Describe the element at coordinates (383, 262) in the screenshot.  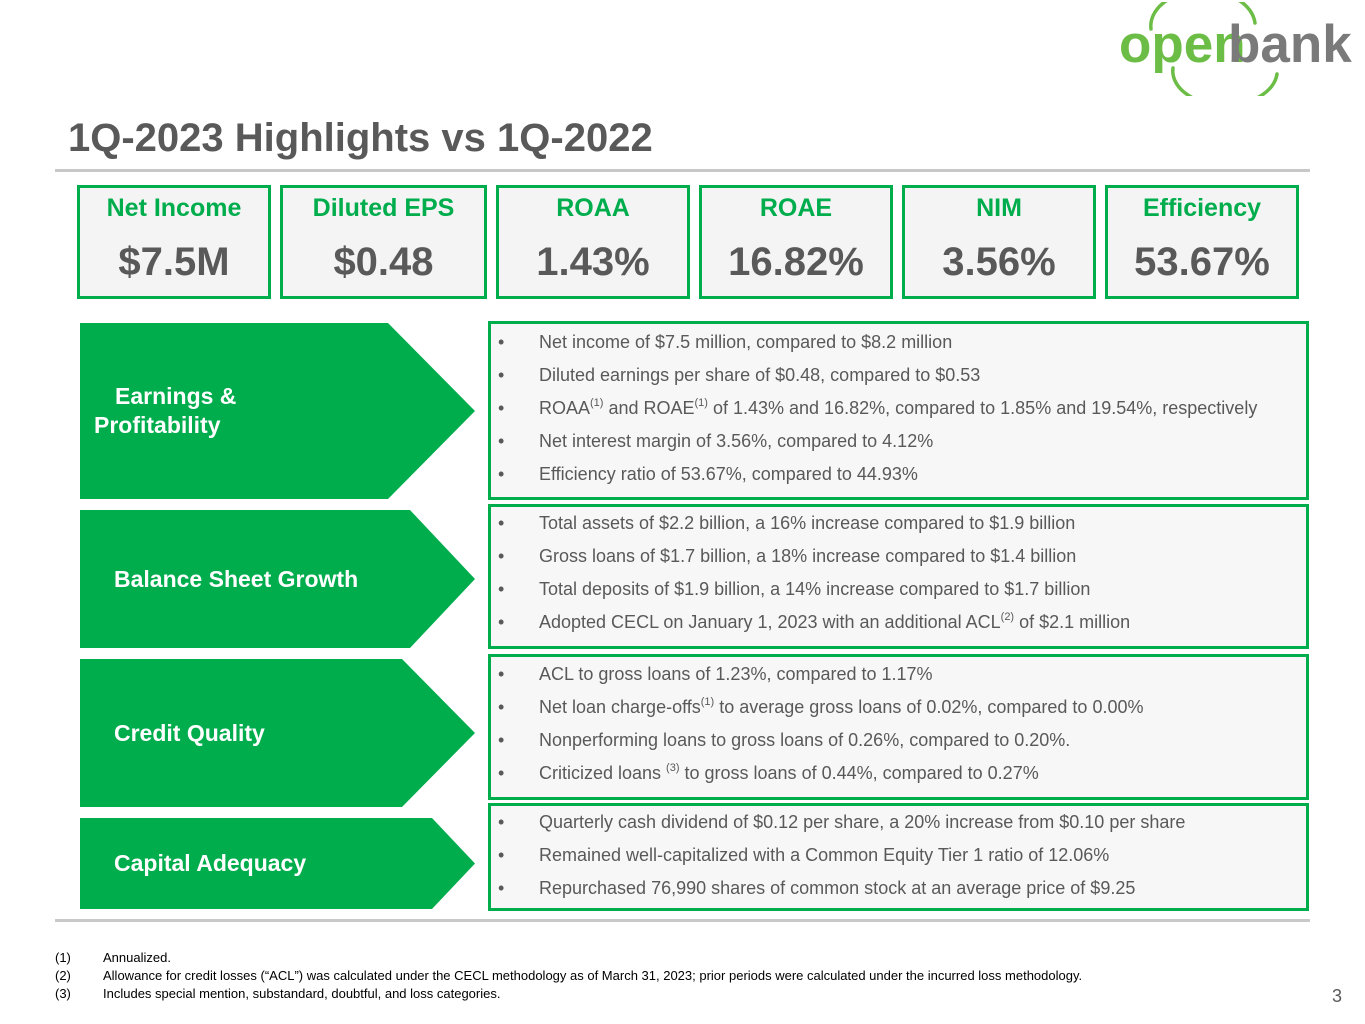
I see `kpi-value: $0.48` at that location.